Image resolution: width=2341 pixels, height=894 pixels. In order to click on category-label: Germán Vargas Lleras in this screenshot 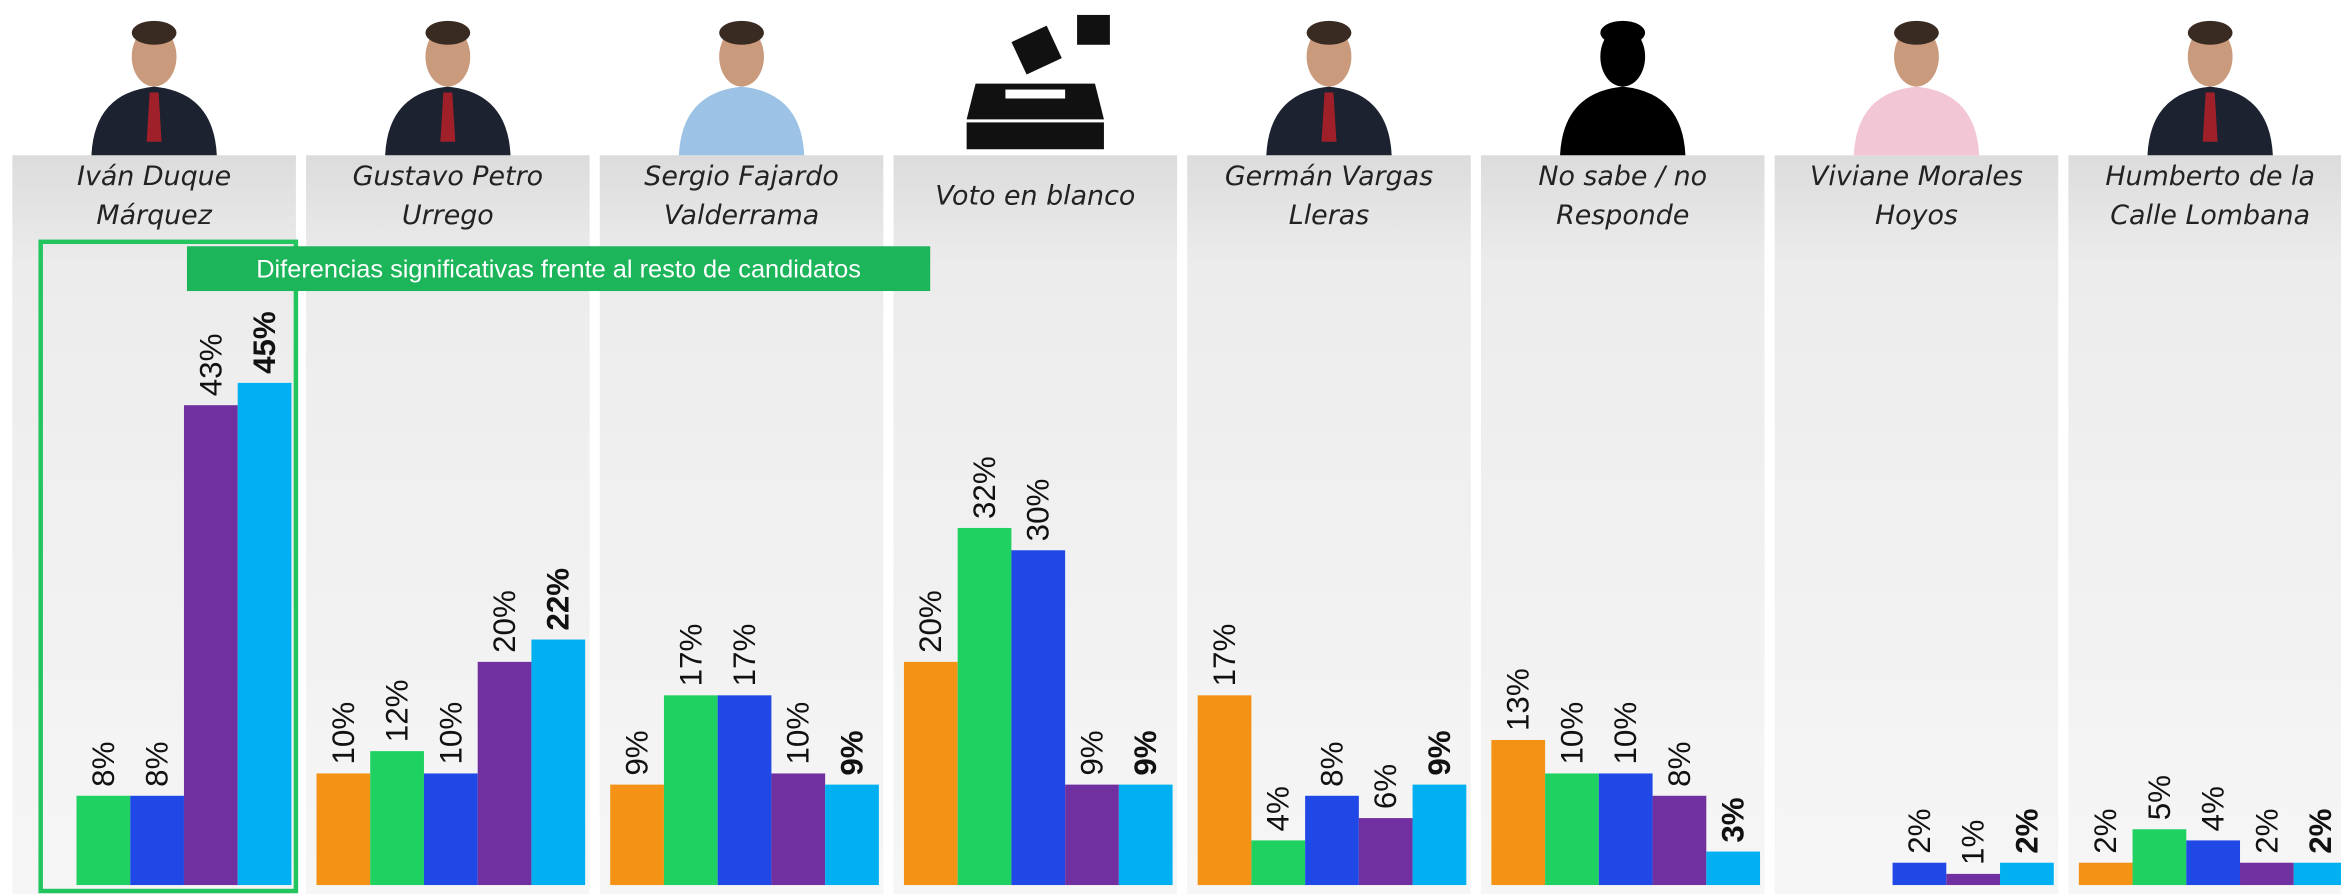, I will do `click(1329, 196)`.